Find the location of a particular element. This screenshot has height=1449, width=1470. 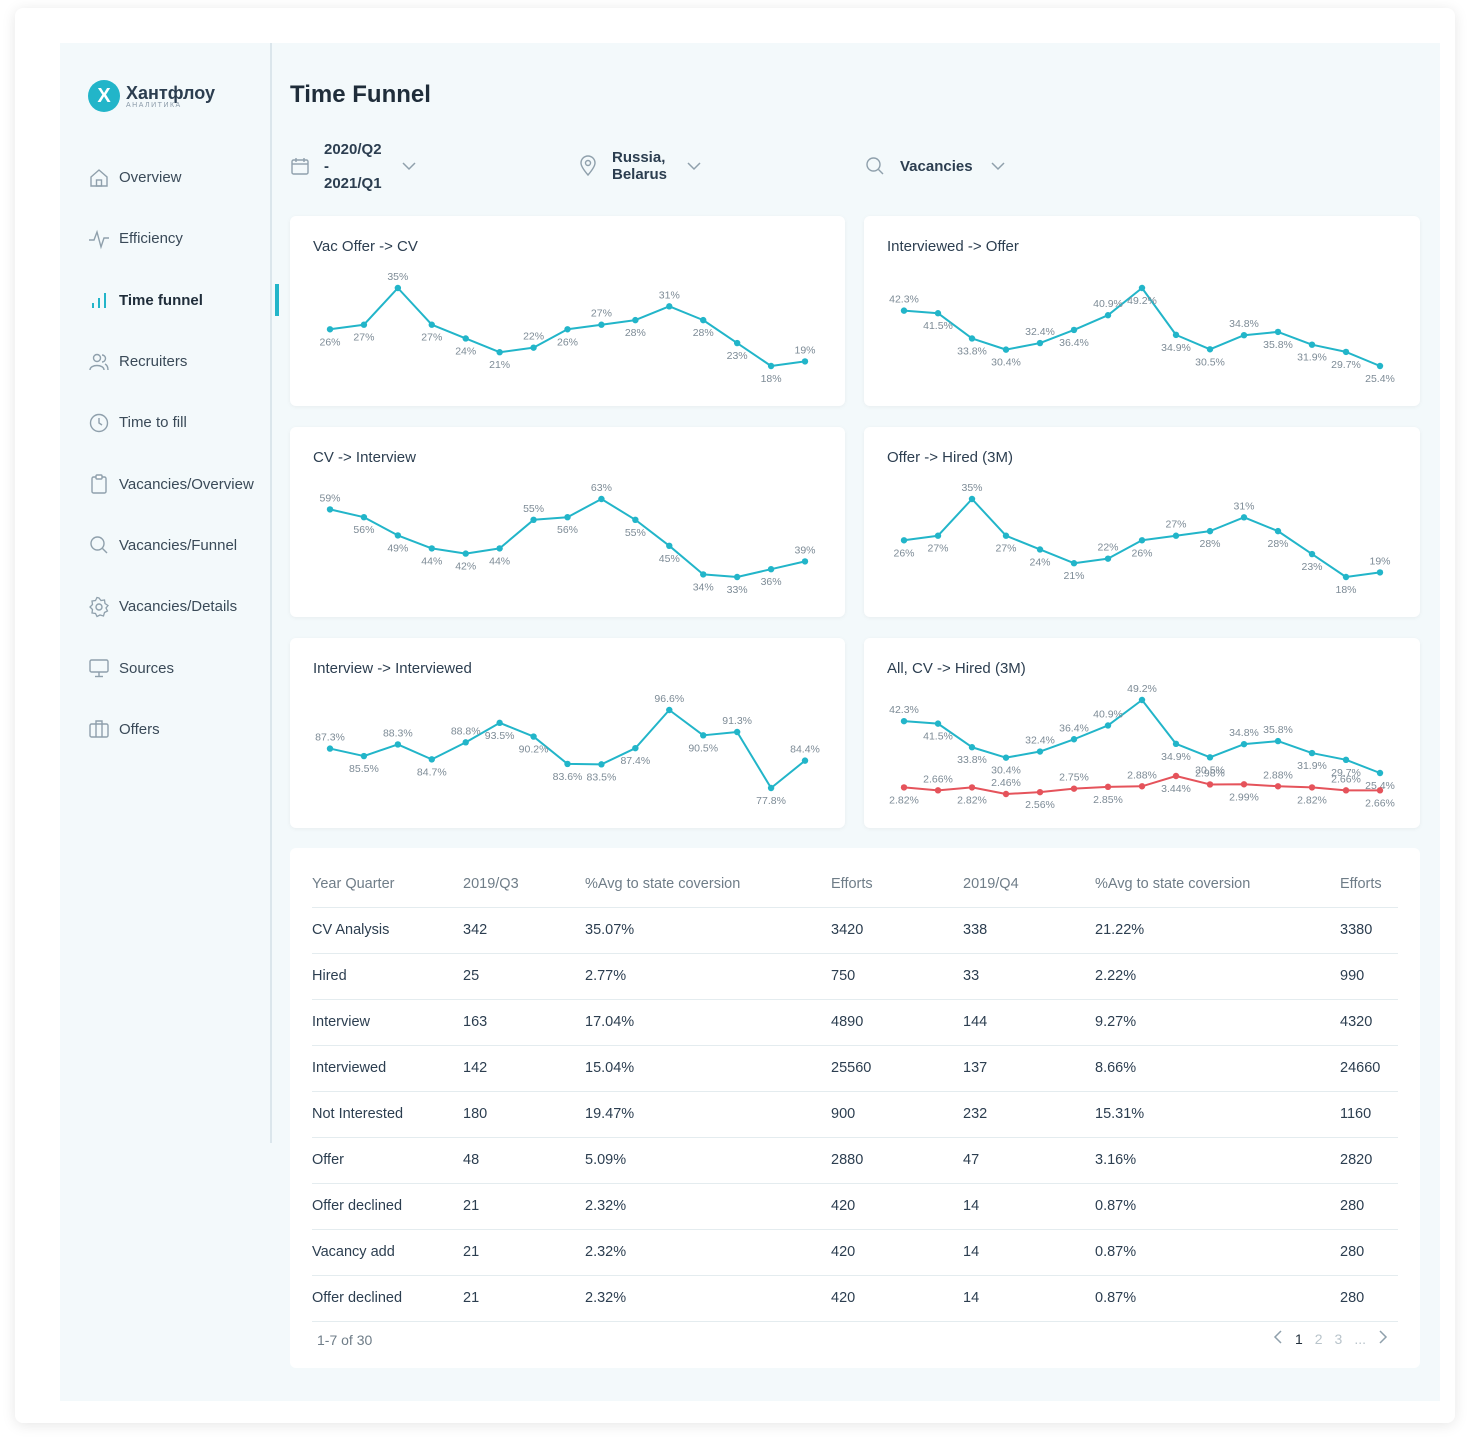

next-page-icon is located at coordinates (1383, 1338).